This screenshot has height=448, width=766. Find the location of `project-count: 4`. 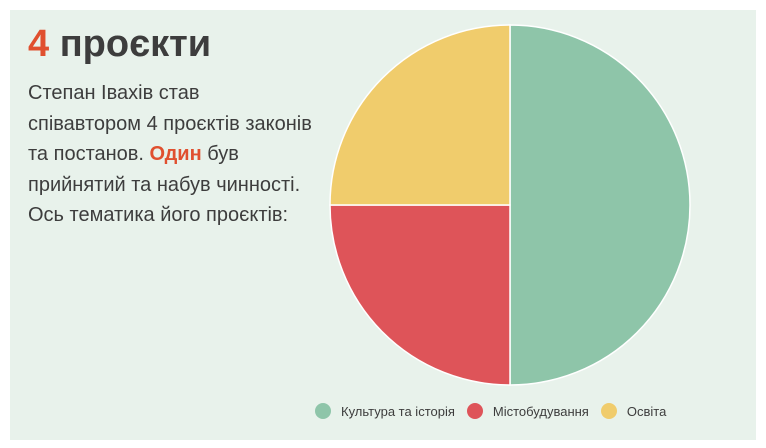

project-count: 4 is located at coordinates (39, 44).